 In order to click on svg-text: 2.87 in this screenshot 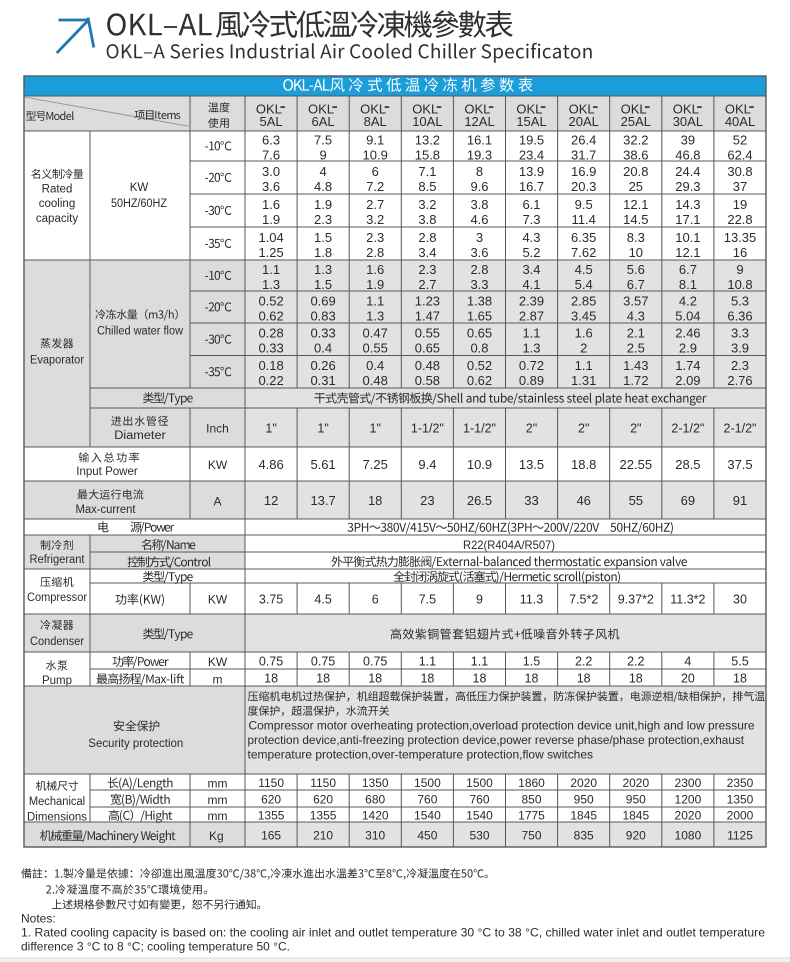, I will do `click(531, 315)`.